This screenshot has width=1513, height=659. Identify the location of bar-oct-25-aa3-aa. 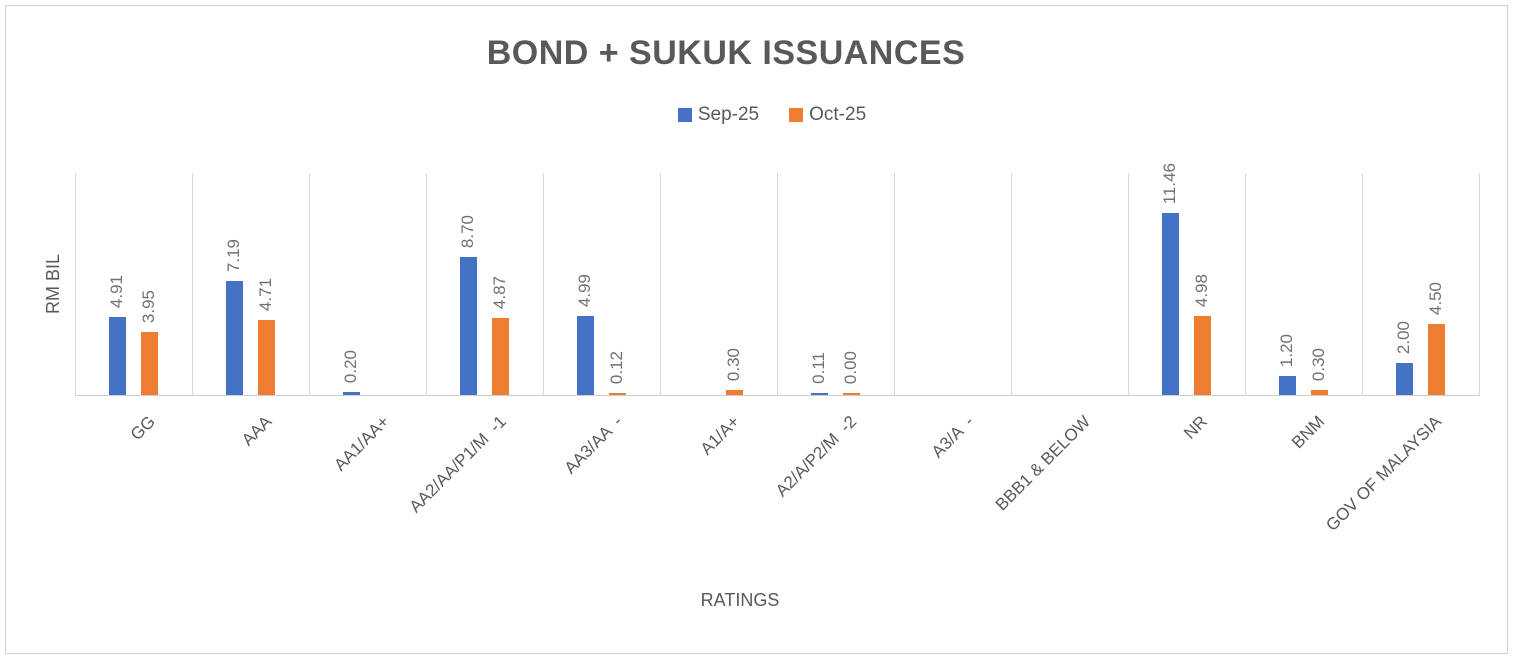
(617, 394).